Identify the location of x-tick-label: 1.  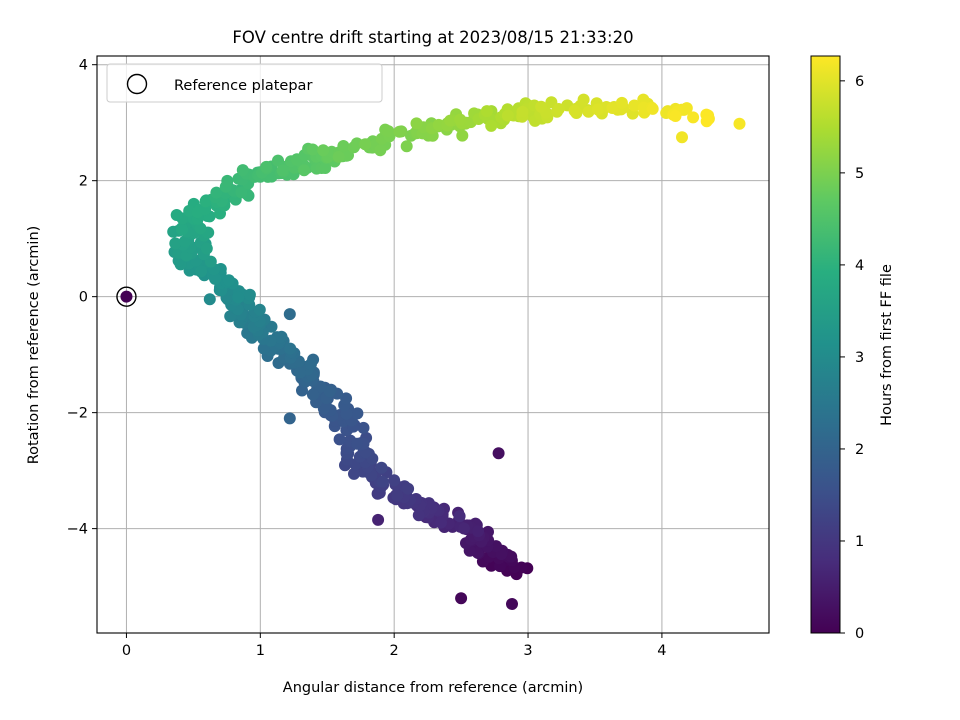
(260, 651).